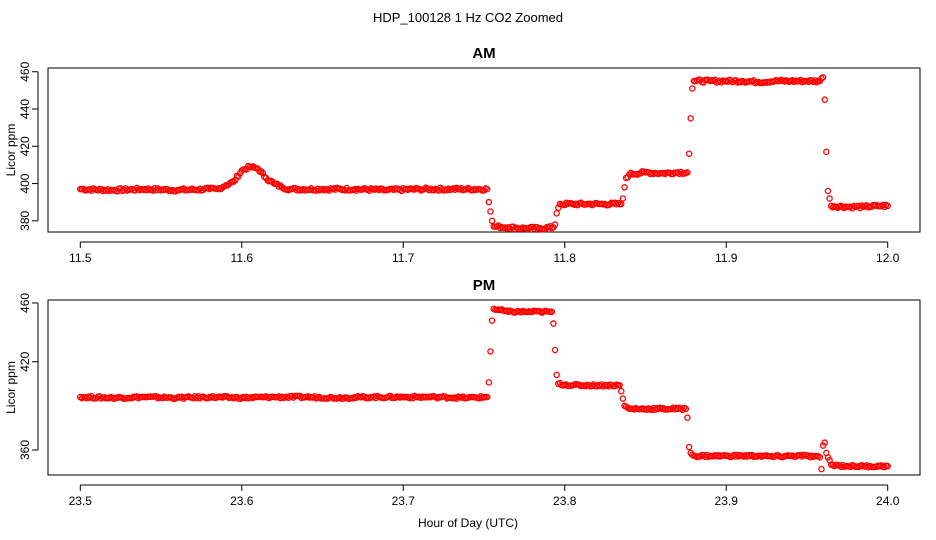 Image resolution: width=936 pixels, height=540 pixels. Describe the element at coordinates (11, 387) in the screenshot. I see `y-axis-label-pm: Licor ppm` at that location.